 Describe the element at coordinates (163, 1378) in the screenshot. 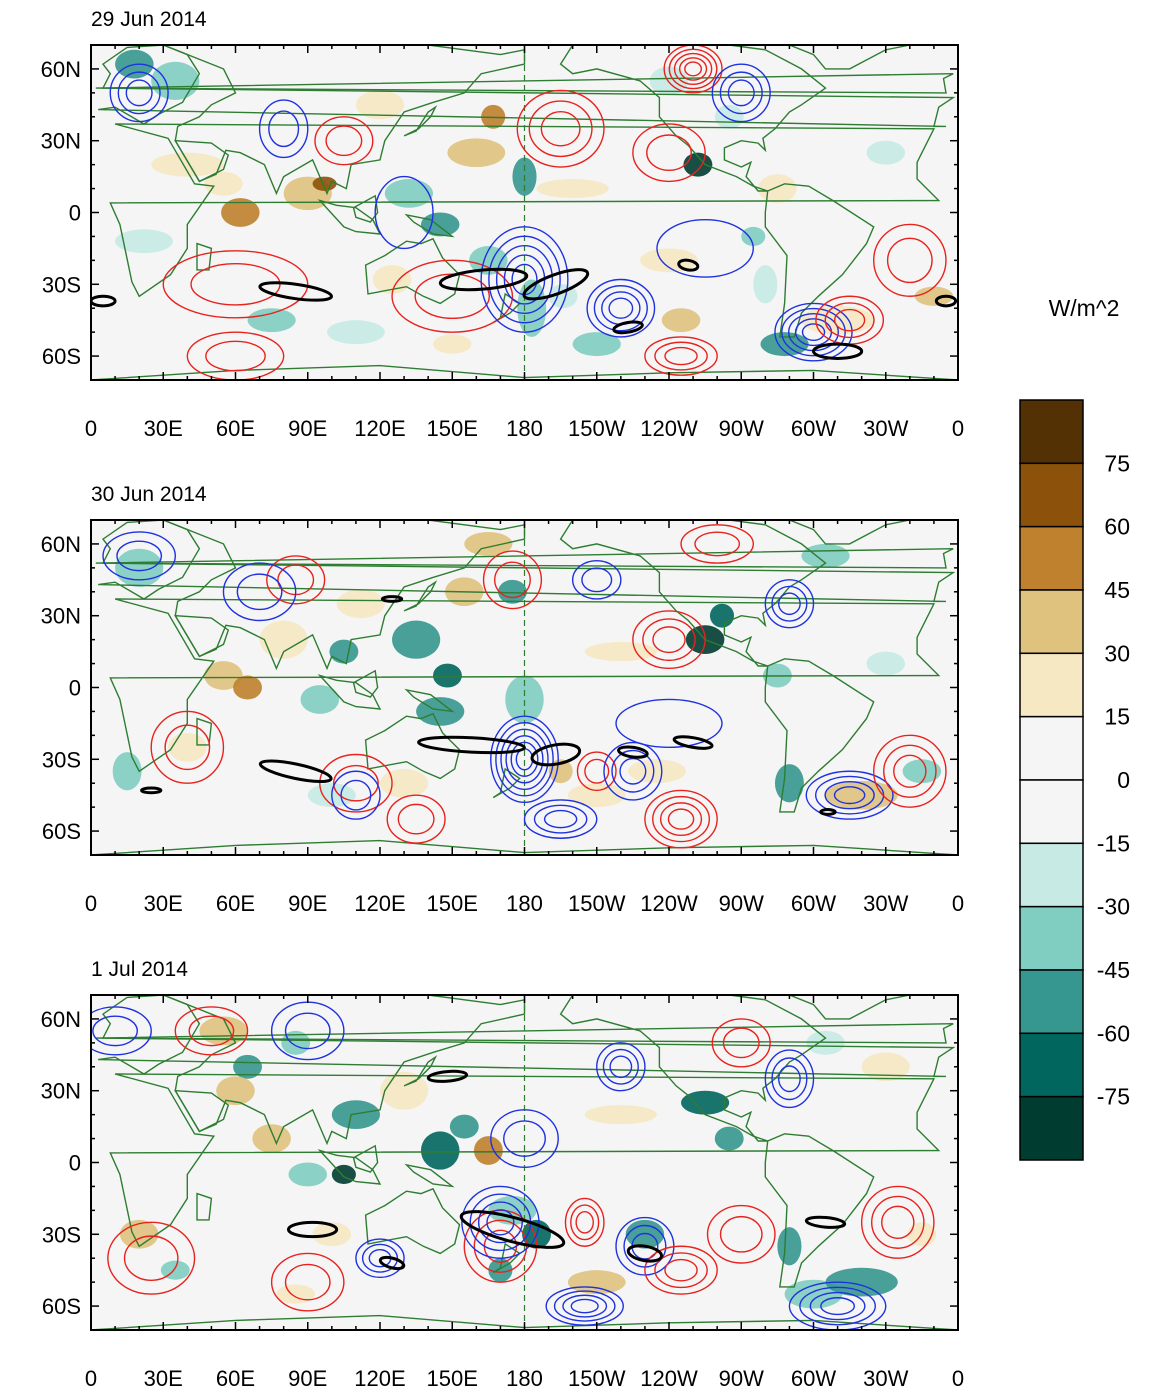

I see `lon-tick-label: 30E` at that location.